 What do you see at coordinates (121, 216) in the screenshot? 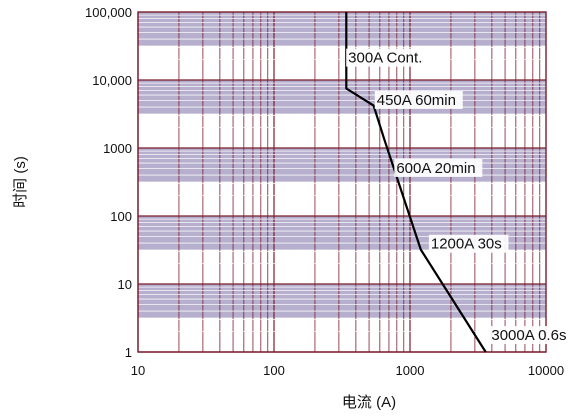
I see `y-tick-label: 100` at bounding box center [121, 216].